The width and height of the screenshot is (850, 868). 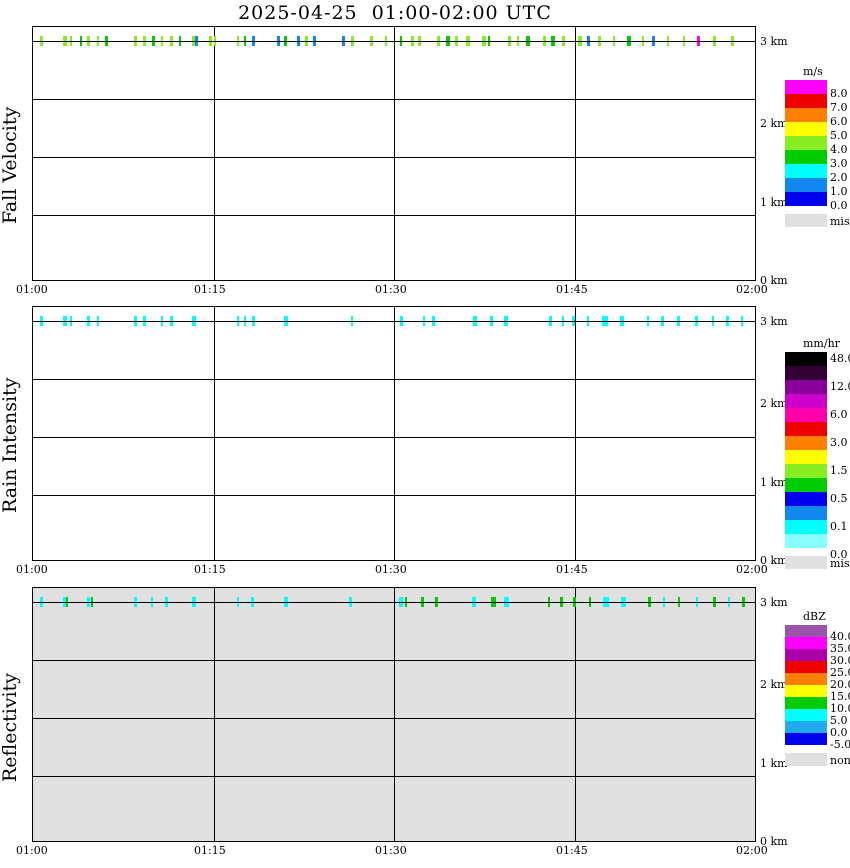 I want to click on colorbar-missing-label: miss, so click(x=840, y=221).